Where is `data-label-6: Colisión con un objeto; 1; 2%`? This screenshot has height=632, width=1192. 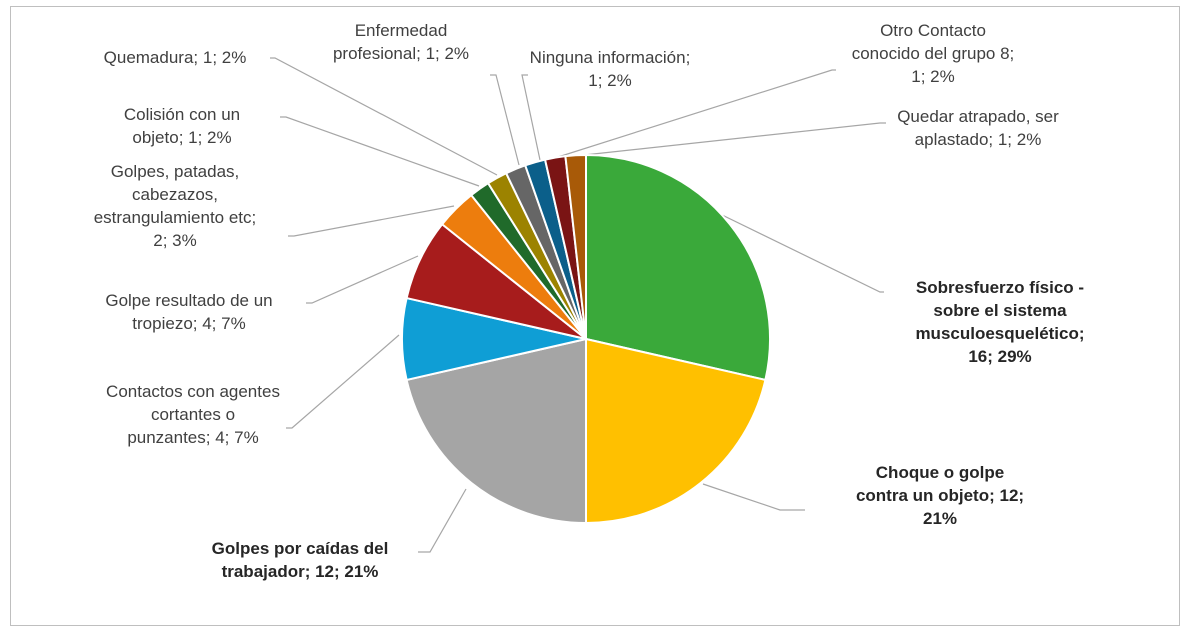 data-label-6: Colisión con un objeto; 1; 2% is located at coordinates (182, 126).